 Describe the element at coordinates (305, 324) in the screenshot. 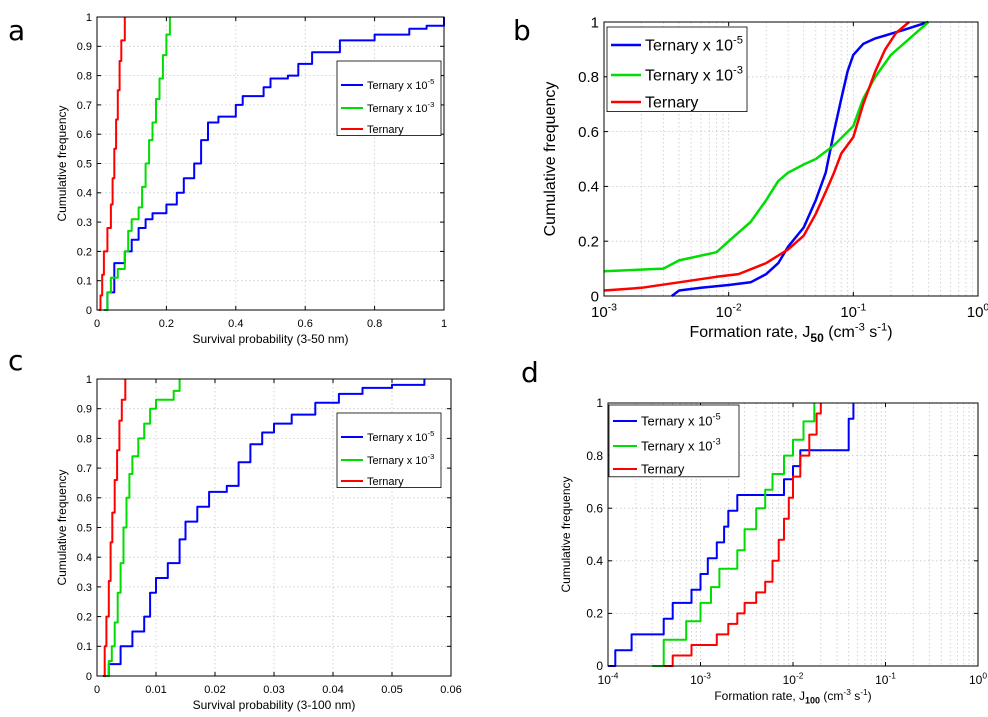

I see `x-tick-label: 0.6` at that location.